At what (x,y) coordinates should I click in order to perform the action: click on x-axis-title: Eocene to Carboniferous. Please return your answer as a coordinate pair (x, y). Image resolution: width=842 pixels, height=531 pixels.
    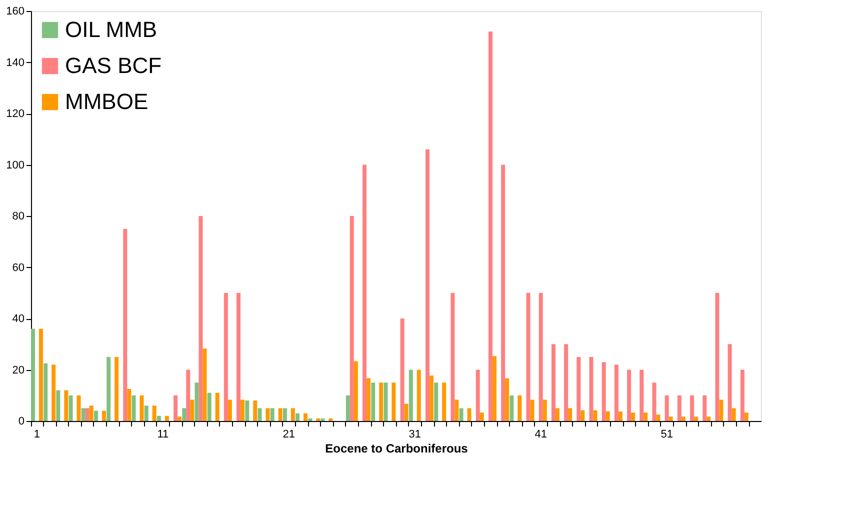
    Looking at the image, I should click on (396, 449).